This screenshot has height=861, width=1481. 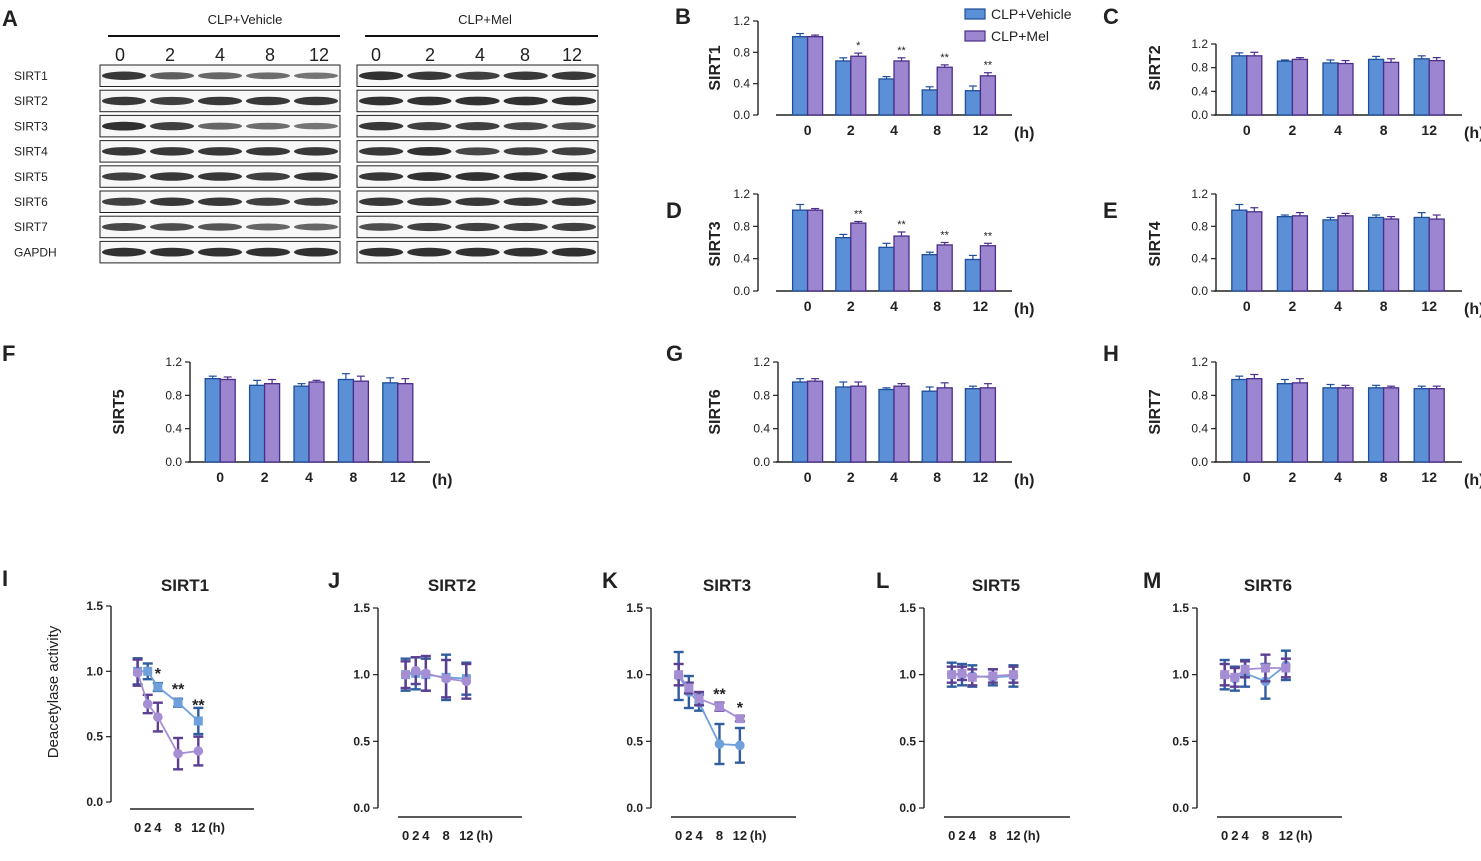 I want to click on panel-letter-E: E, so click(x=1110, y=210).